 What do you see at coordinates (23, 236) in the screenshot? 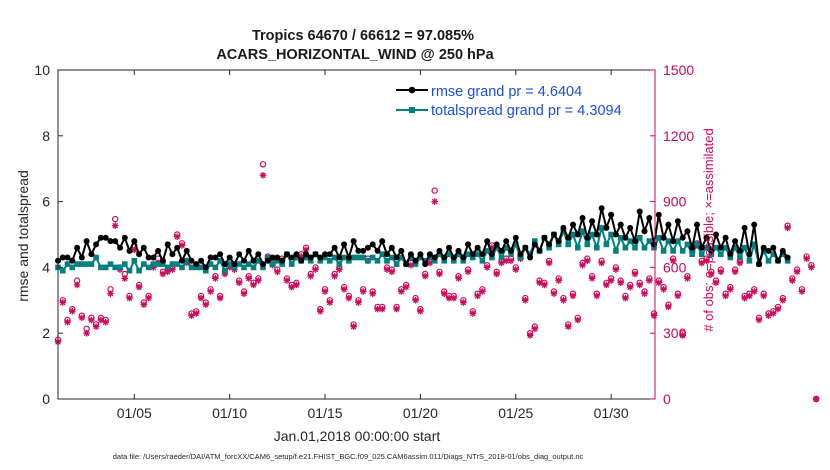
I see `y-axis-label-left: rmse and totalspread` at bounding box center [23, 236].